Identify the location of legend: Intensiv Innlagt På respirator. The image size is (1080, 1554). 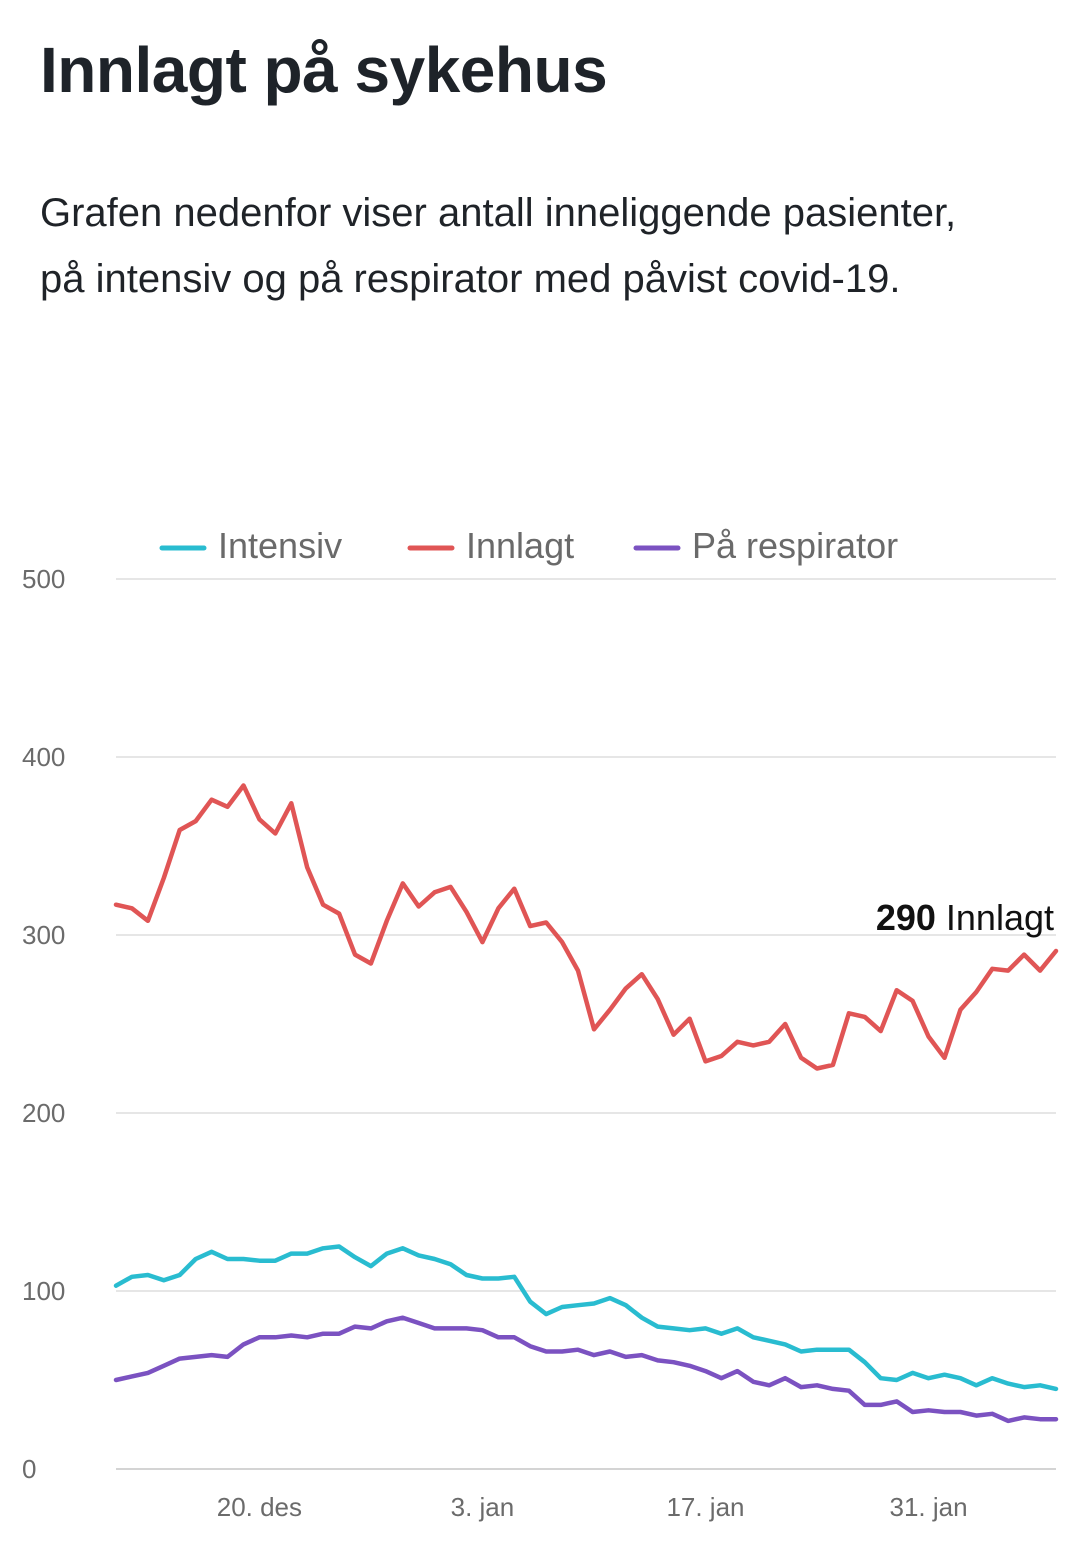
(528, 545).